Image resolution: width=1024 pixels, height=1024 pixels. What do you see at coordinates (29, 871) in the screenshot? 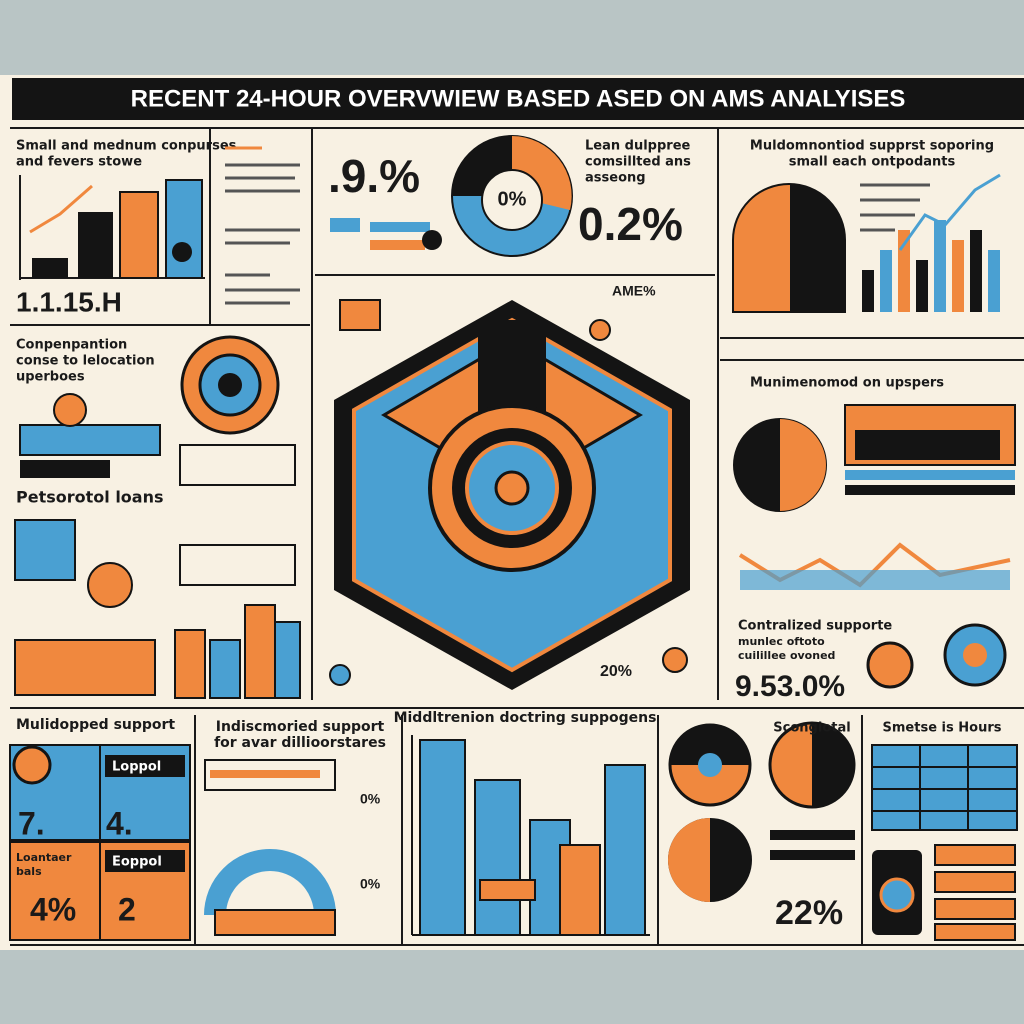
I see `tile-label: bals` at bounding box center [29, 871].